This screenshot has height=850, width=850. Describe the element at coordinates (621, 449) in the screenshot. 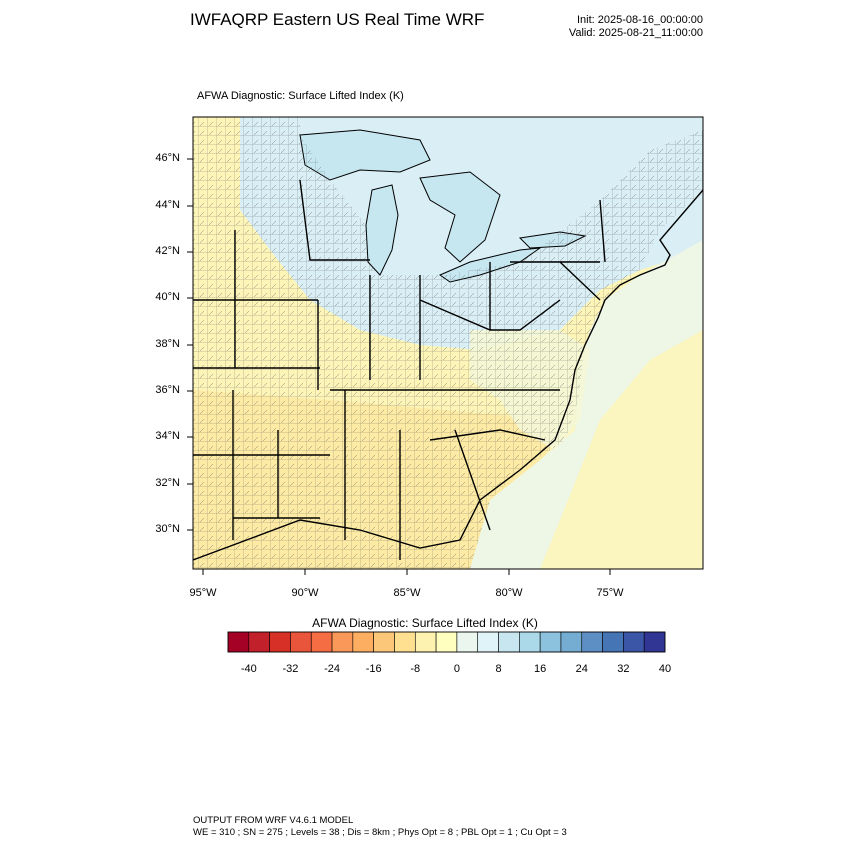

I see `ocean-warm` at that location.